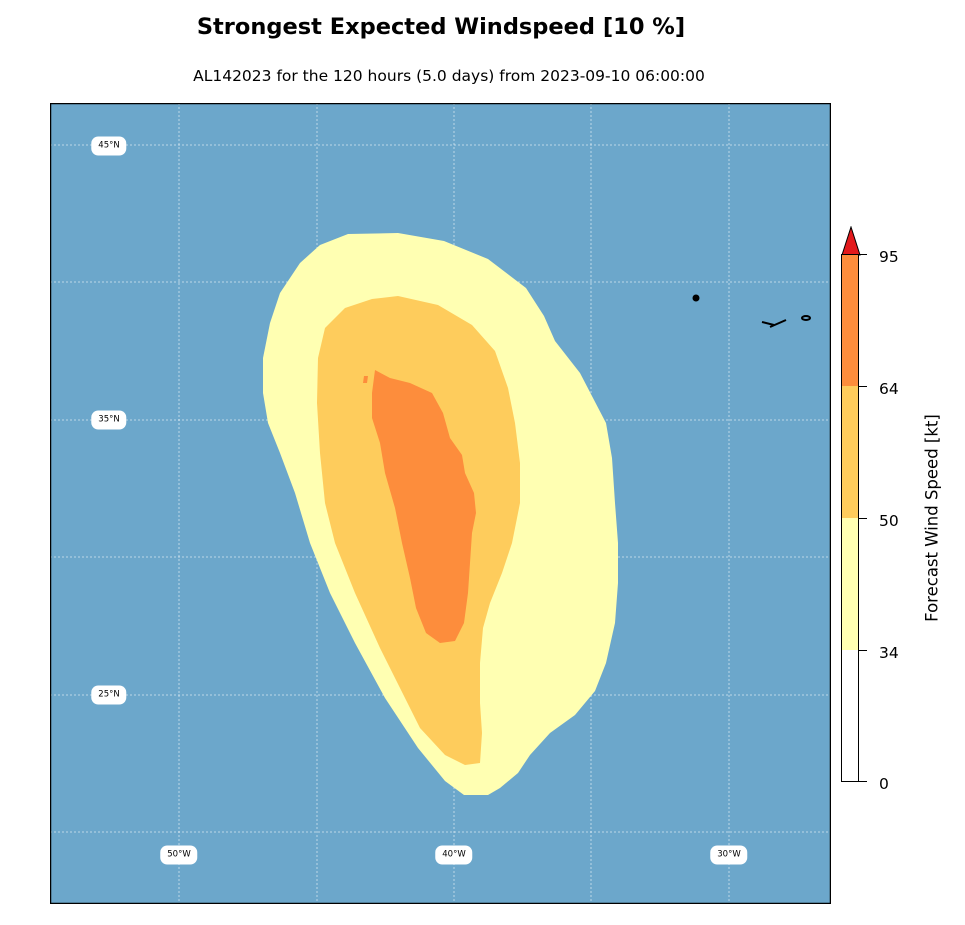 This screenshot has height=925, width=965. I want to click on colorbar-ticklabel-34: 34, so click(889, 653).